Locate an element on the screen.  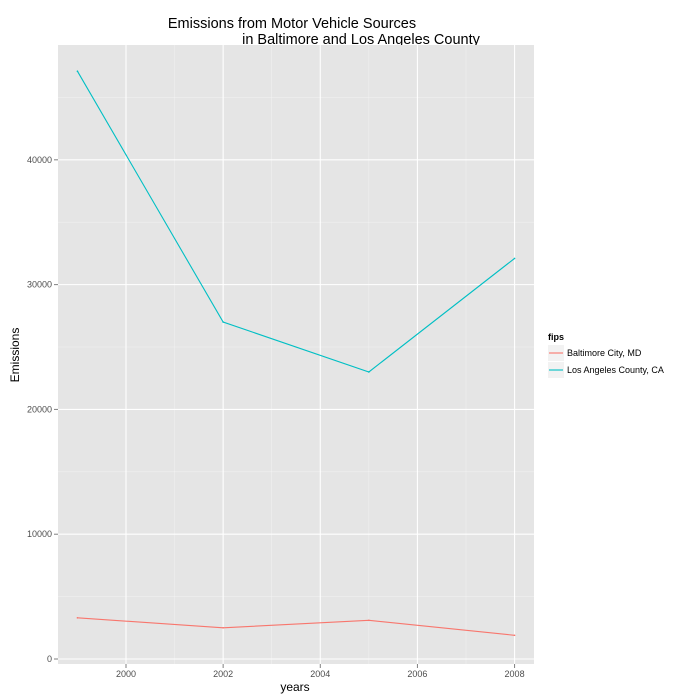
x-tick-label: 2000 is located at coordinates (126, 674).